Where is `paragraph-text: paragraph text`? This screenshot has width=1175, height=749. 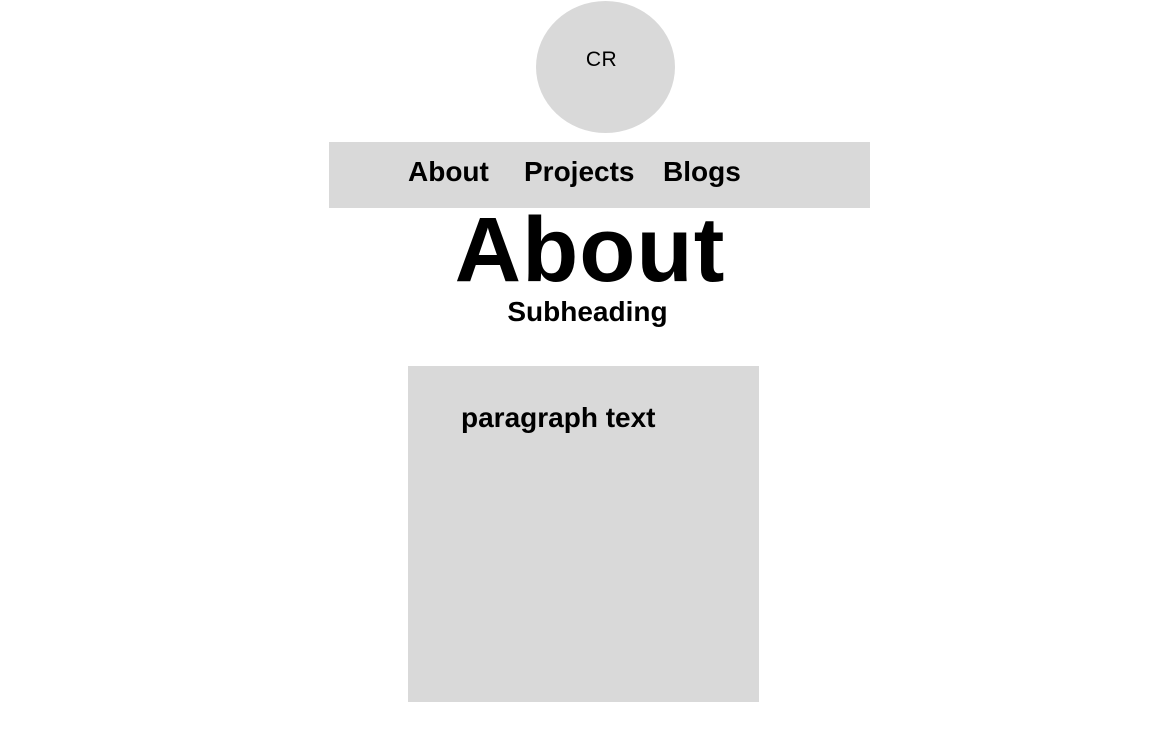
paragraph-text: paragraph text is located at coordinates (558, 417).